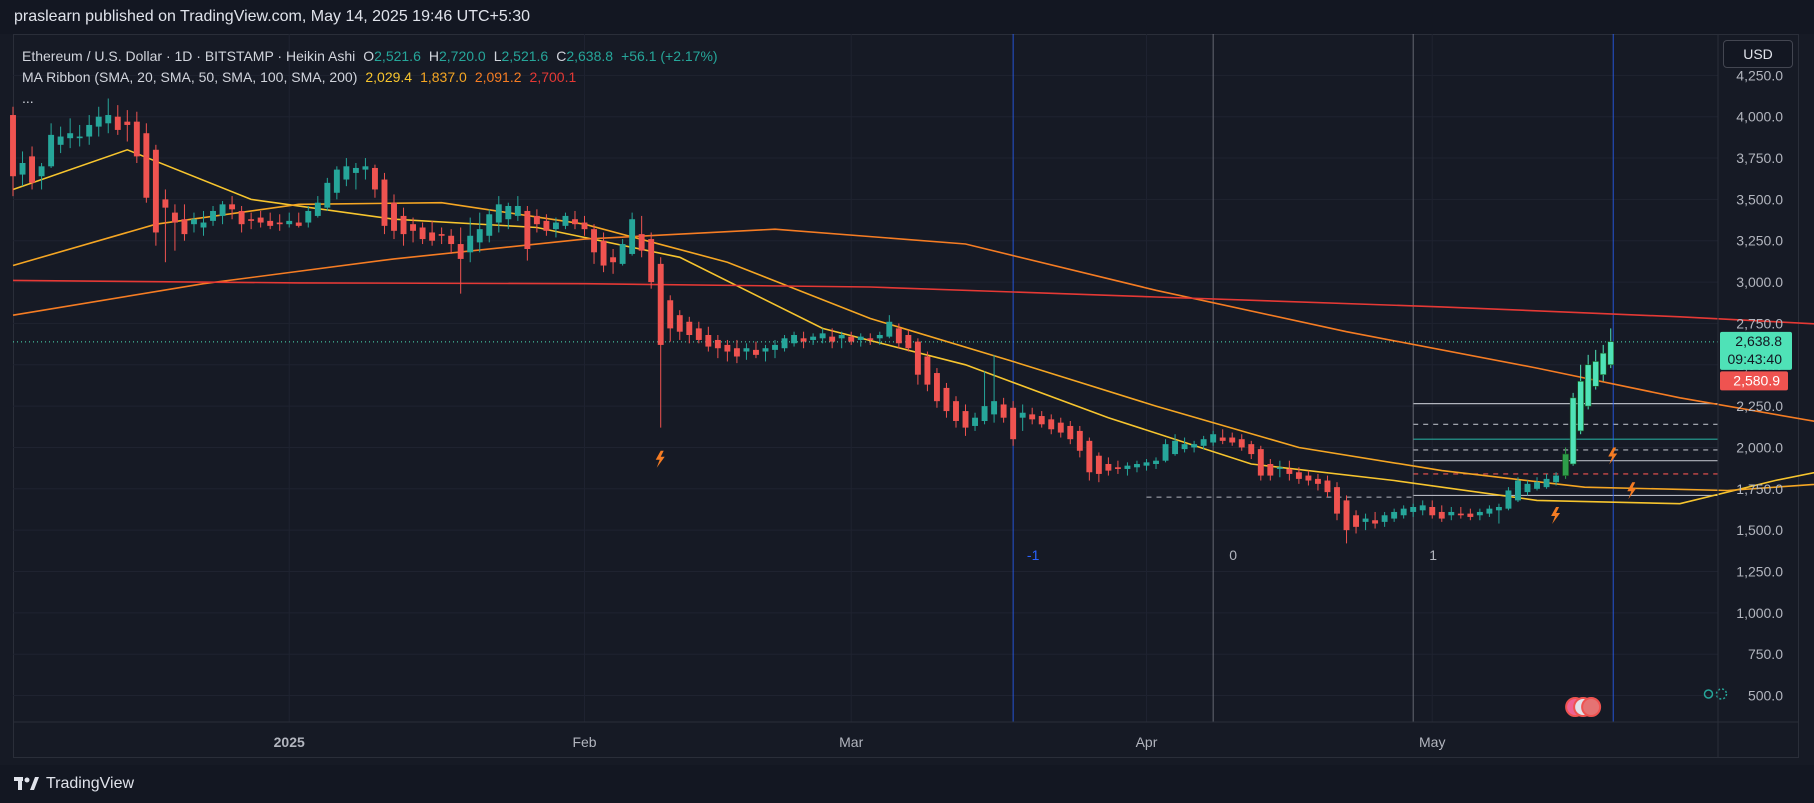 Image resolution: width=1814 pixels, height=803 pixels. I want to click on time-tick-label: 2025, so click(289, 742).